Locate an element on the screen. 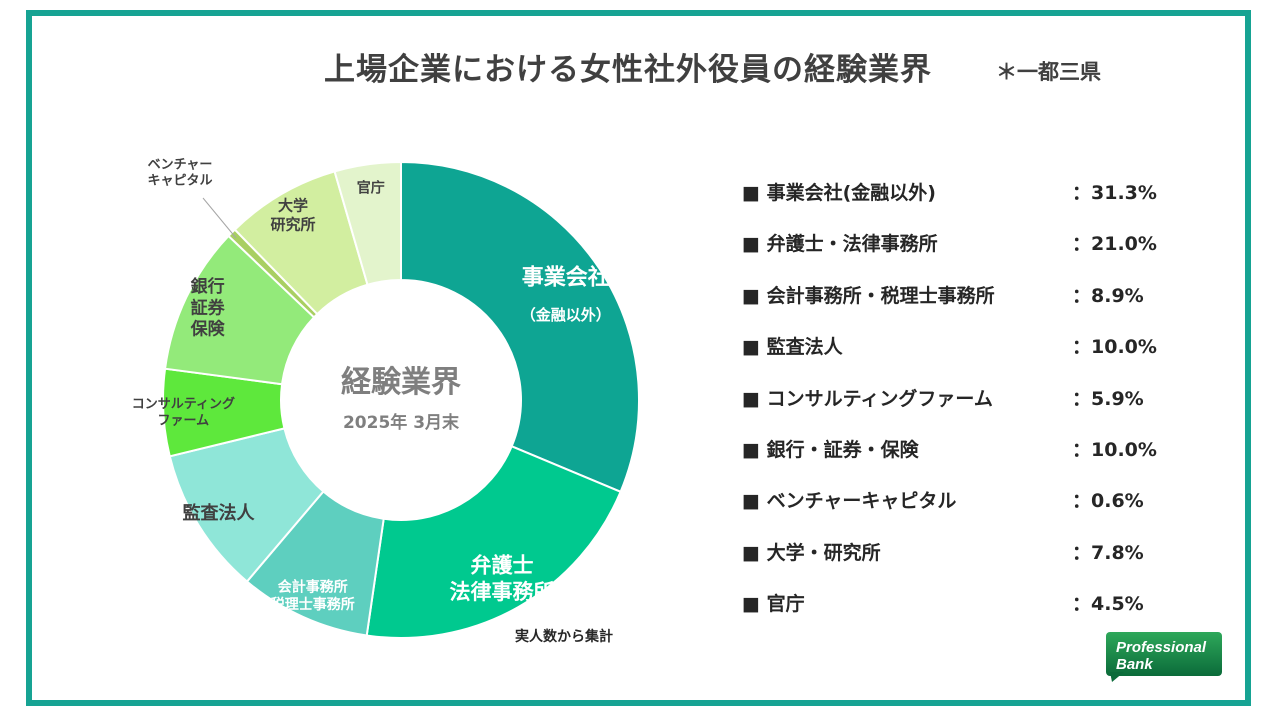 This screenshot has width=1280, height=720. legend-value: ：7.8% is located at coordinates (1108, 552).